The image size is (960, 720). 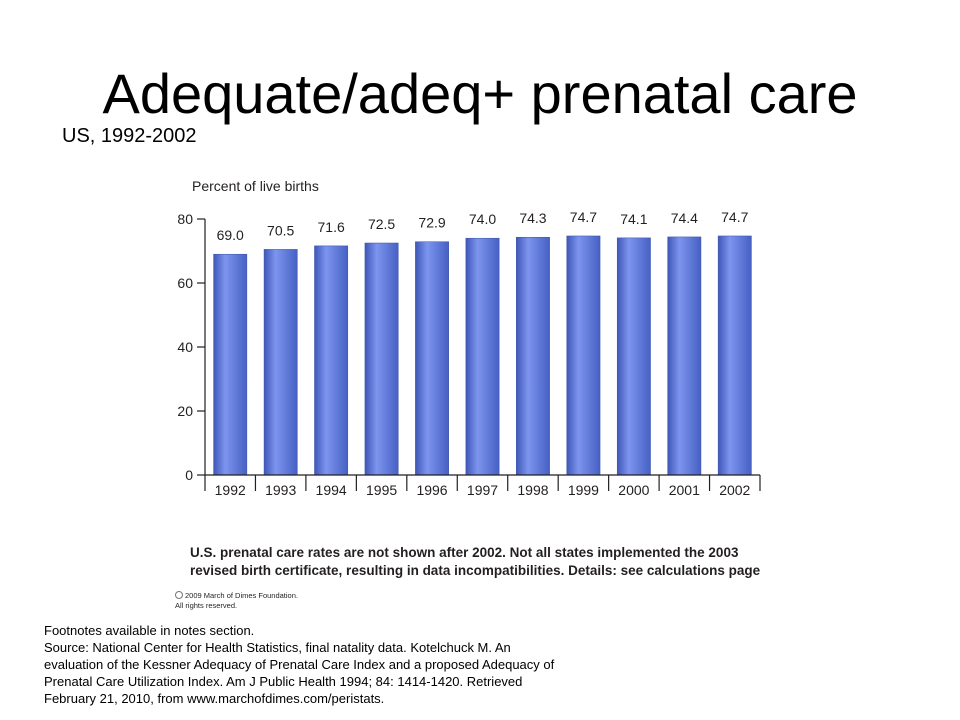 I want to click on bar-value-label: 72.5, so click(x=381, y=224).